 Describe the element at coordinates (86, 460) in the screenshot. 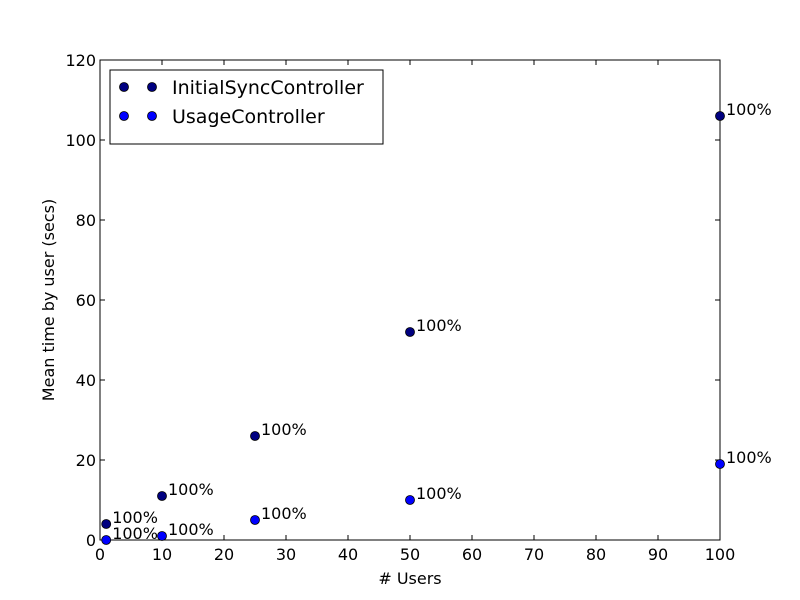

I see `y-tick-label: 20` at that location.